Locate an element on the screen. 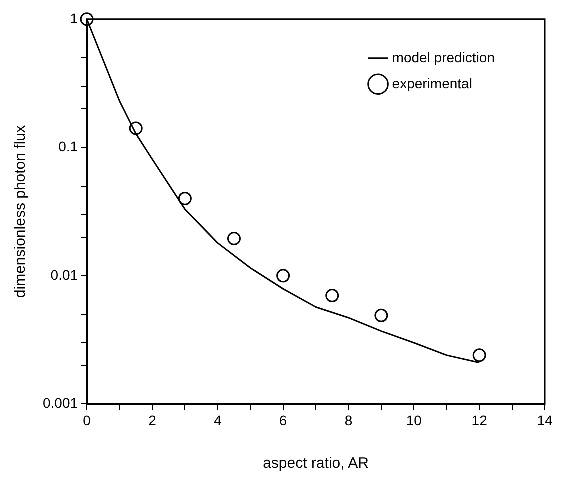  y-tick-label: 0.01 is located at coordinates (64, 274).